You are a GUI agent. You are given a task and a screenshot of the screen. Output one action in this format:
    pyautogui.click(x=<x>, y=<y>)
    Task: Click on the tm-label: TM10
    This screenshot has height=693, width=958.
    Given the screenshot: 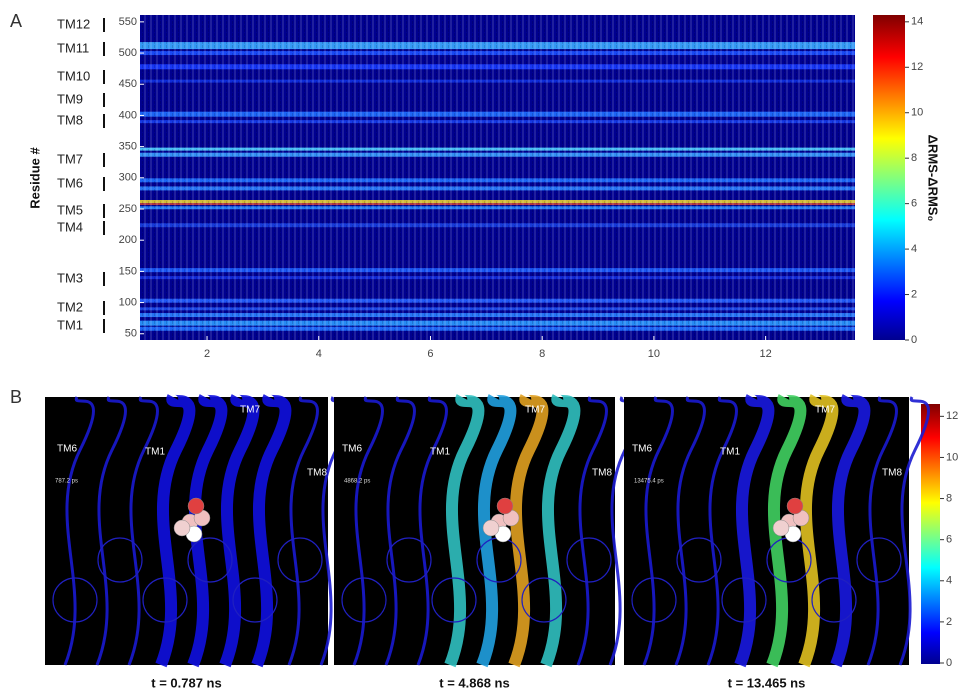 What is the action you would take?
    pyautogui.click(x=73, y=75)
    